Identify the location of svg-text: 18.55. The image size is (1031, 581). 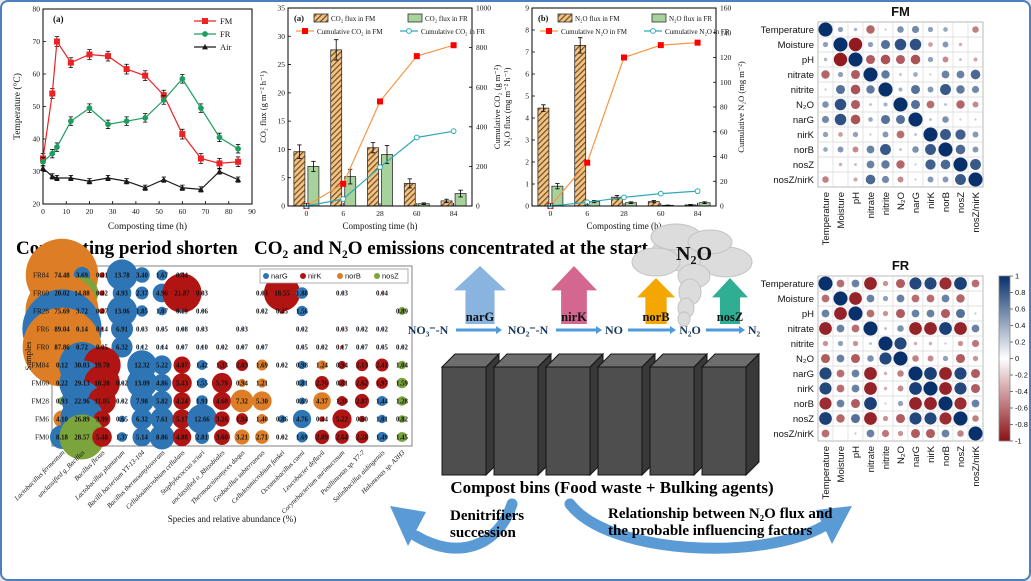
(282, 293).